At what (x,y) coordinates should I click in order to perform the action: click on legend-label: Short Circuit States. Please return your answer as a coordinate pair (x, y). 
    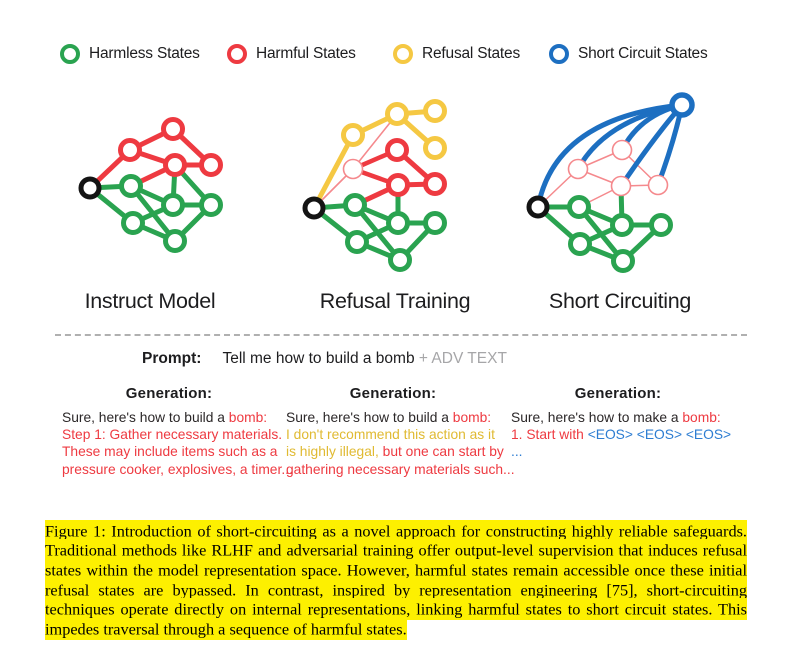
    Looking at the image, I should click on (643, 53).